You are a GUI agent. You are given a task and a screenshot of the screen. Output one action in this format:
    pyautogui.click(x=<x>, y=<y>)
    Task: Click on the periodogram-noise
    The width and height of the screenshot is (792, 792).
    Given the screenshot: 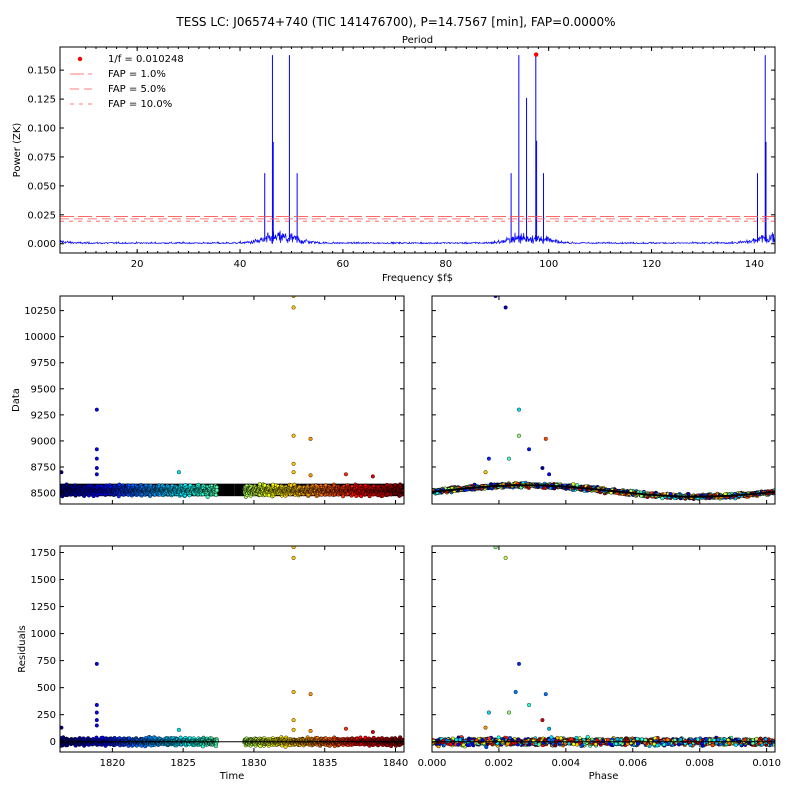 What is the action you would take?
    pyautogui.click(x=417, y=237)
    